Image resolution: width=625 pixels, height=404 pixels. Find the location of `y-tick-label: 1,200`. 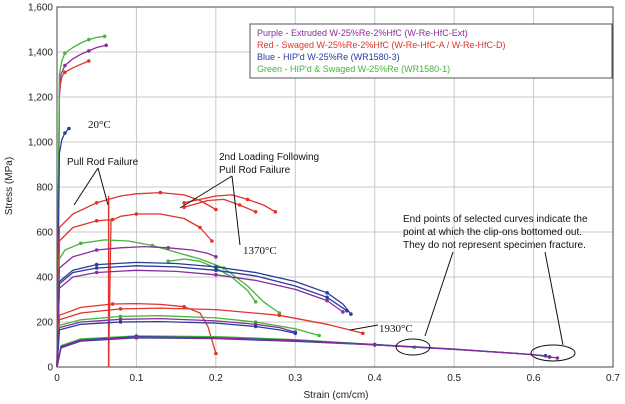

y-tick-label: 1,200 is located at coordinates (40, 98).